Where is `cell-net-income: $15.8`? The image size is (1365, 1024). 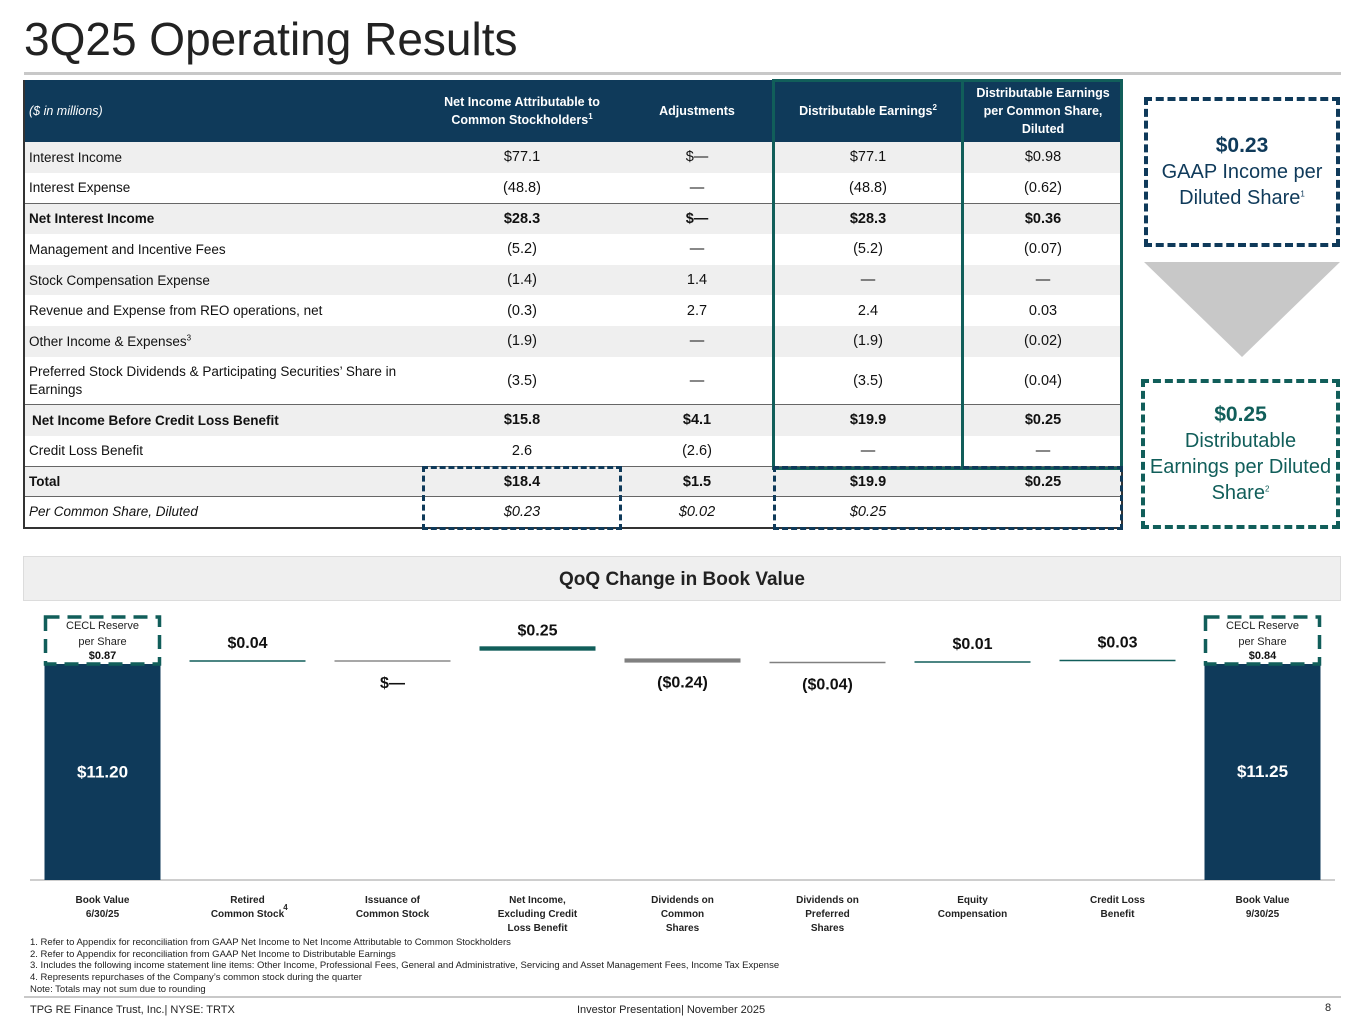 cell-net-income: $15.8 is located at coordinates (522, 420).